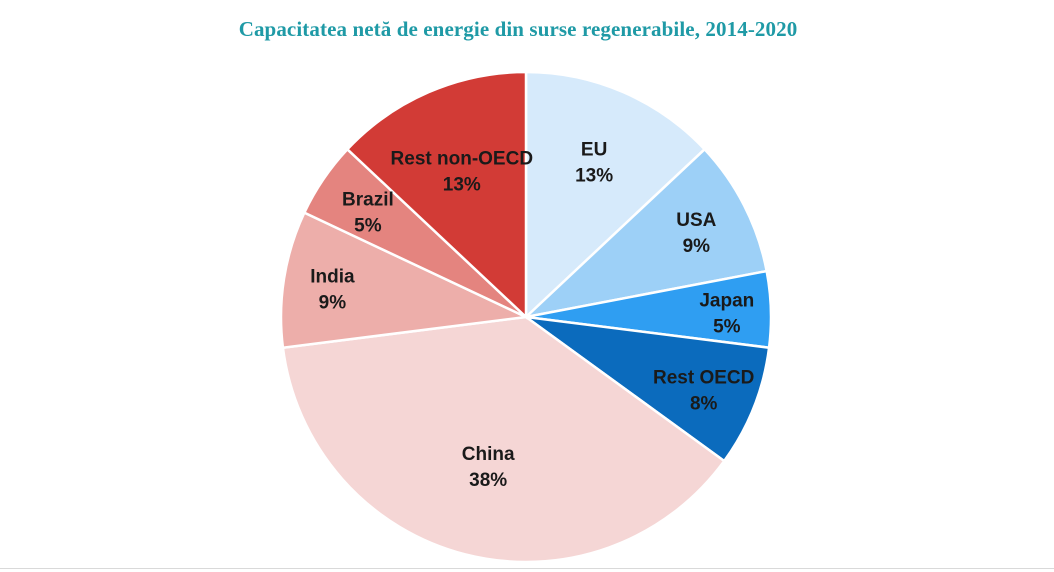 This screenshot has height=572, width=1054. Describe the element at coordinates (696, 233) in the screenshot. I see `slice-label-usa: USA 9%` at that location.